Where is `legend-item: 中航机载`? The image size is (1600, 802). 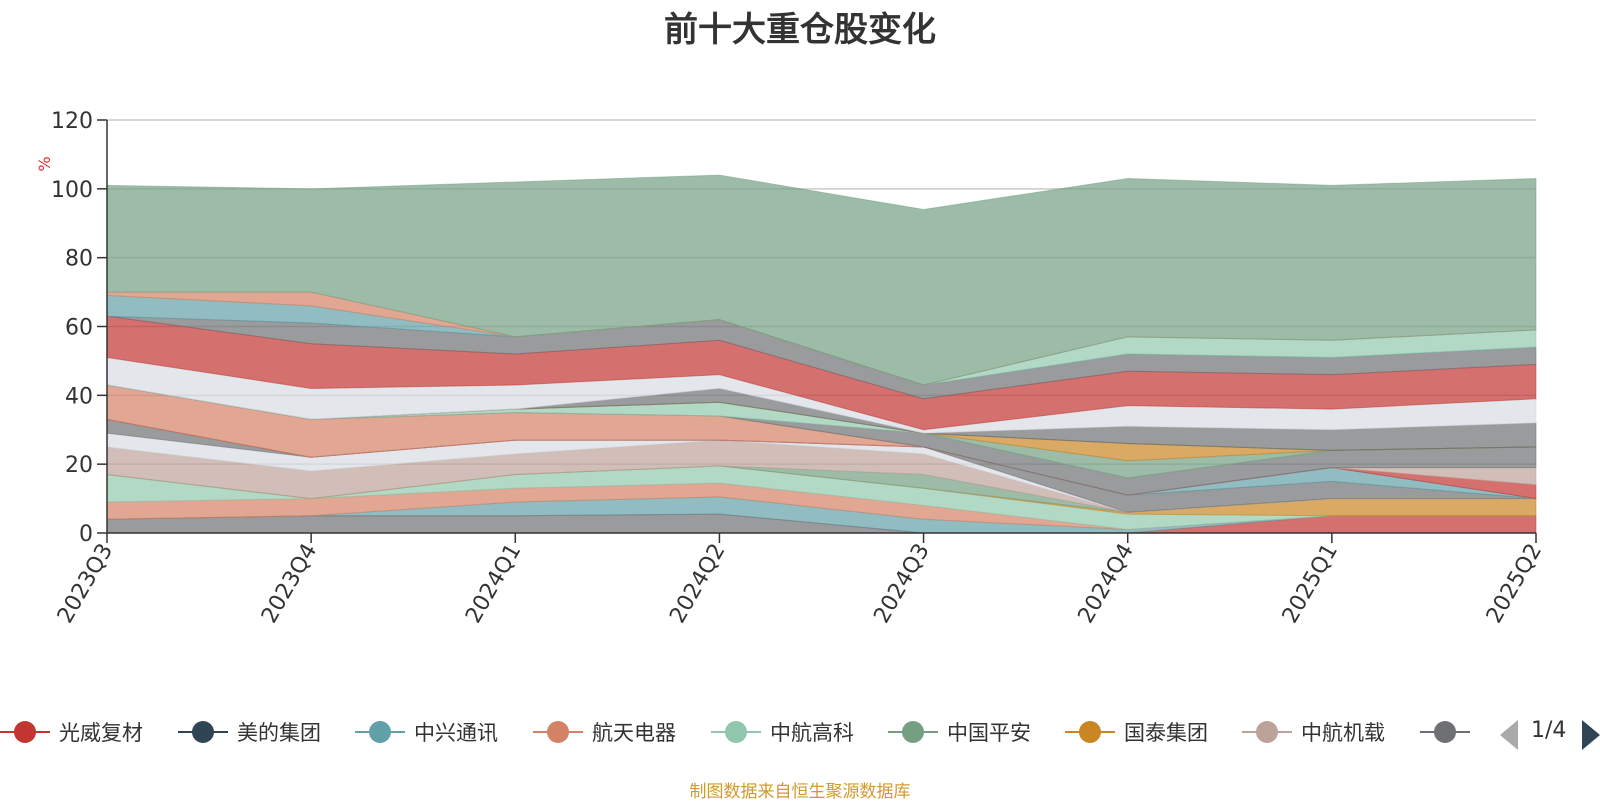 legend-item: 中航机载 is located at coordinates (1313, 732).